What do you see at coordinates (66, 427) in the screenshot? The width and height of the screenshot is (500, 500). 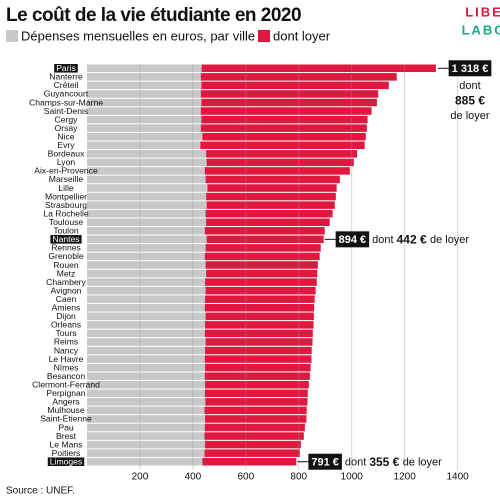 I see `category-label: Pau` at bounding box center [66, 427].